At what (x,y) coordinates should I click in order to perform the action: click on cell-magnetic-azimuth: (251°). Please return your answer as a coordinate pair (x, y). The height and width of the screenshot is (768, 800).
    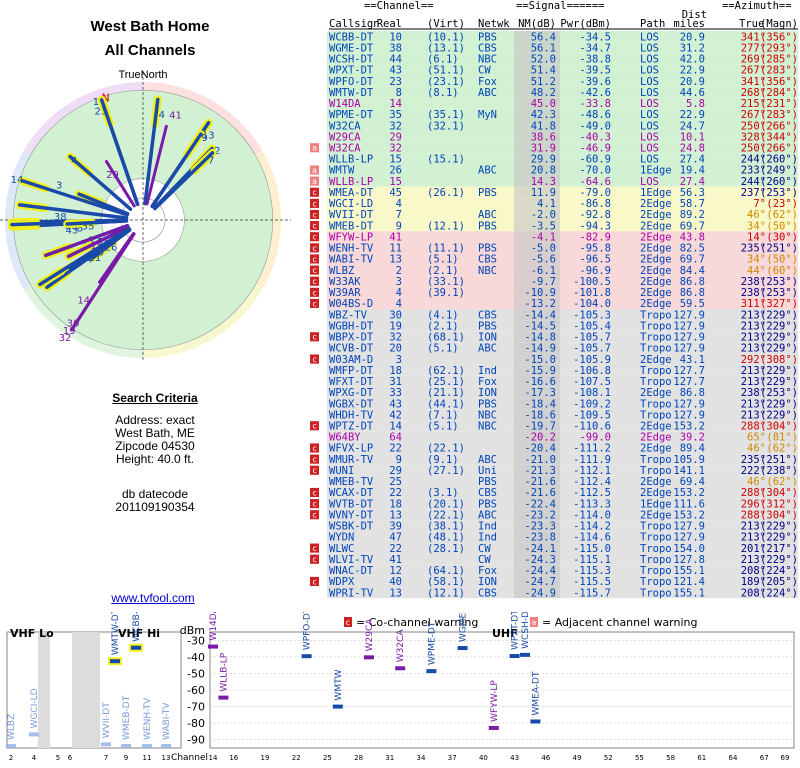
    Looking at the image, I should click on (779, 249).